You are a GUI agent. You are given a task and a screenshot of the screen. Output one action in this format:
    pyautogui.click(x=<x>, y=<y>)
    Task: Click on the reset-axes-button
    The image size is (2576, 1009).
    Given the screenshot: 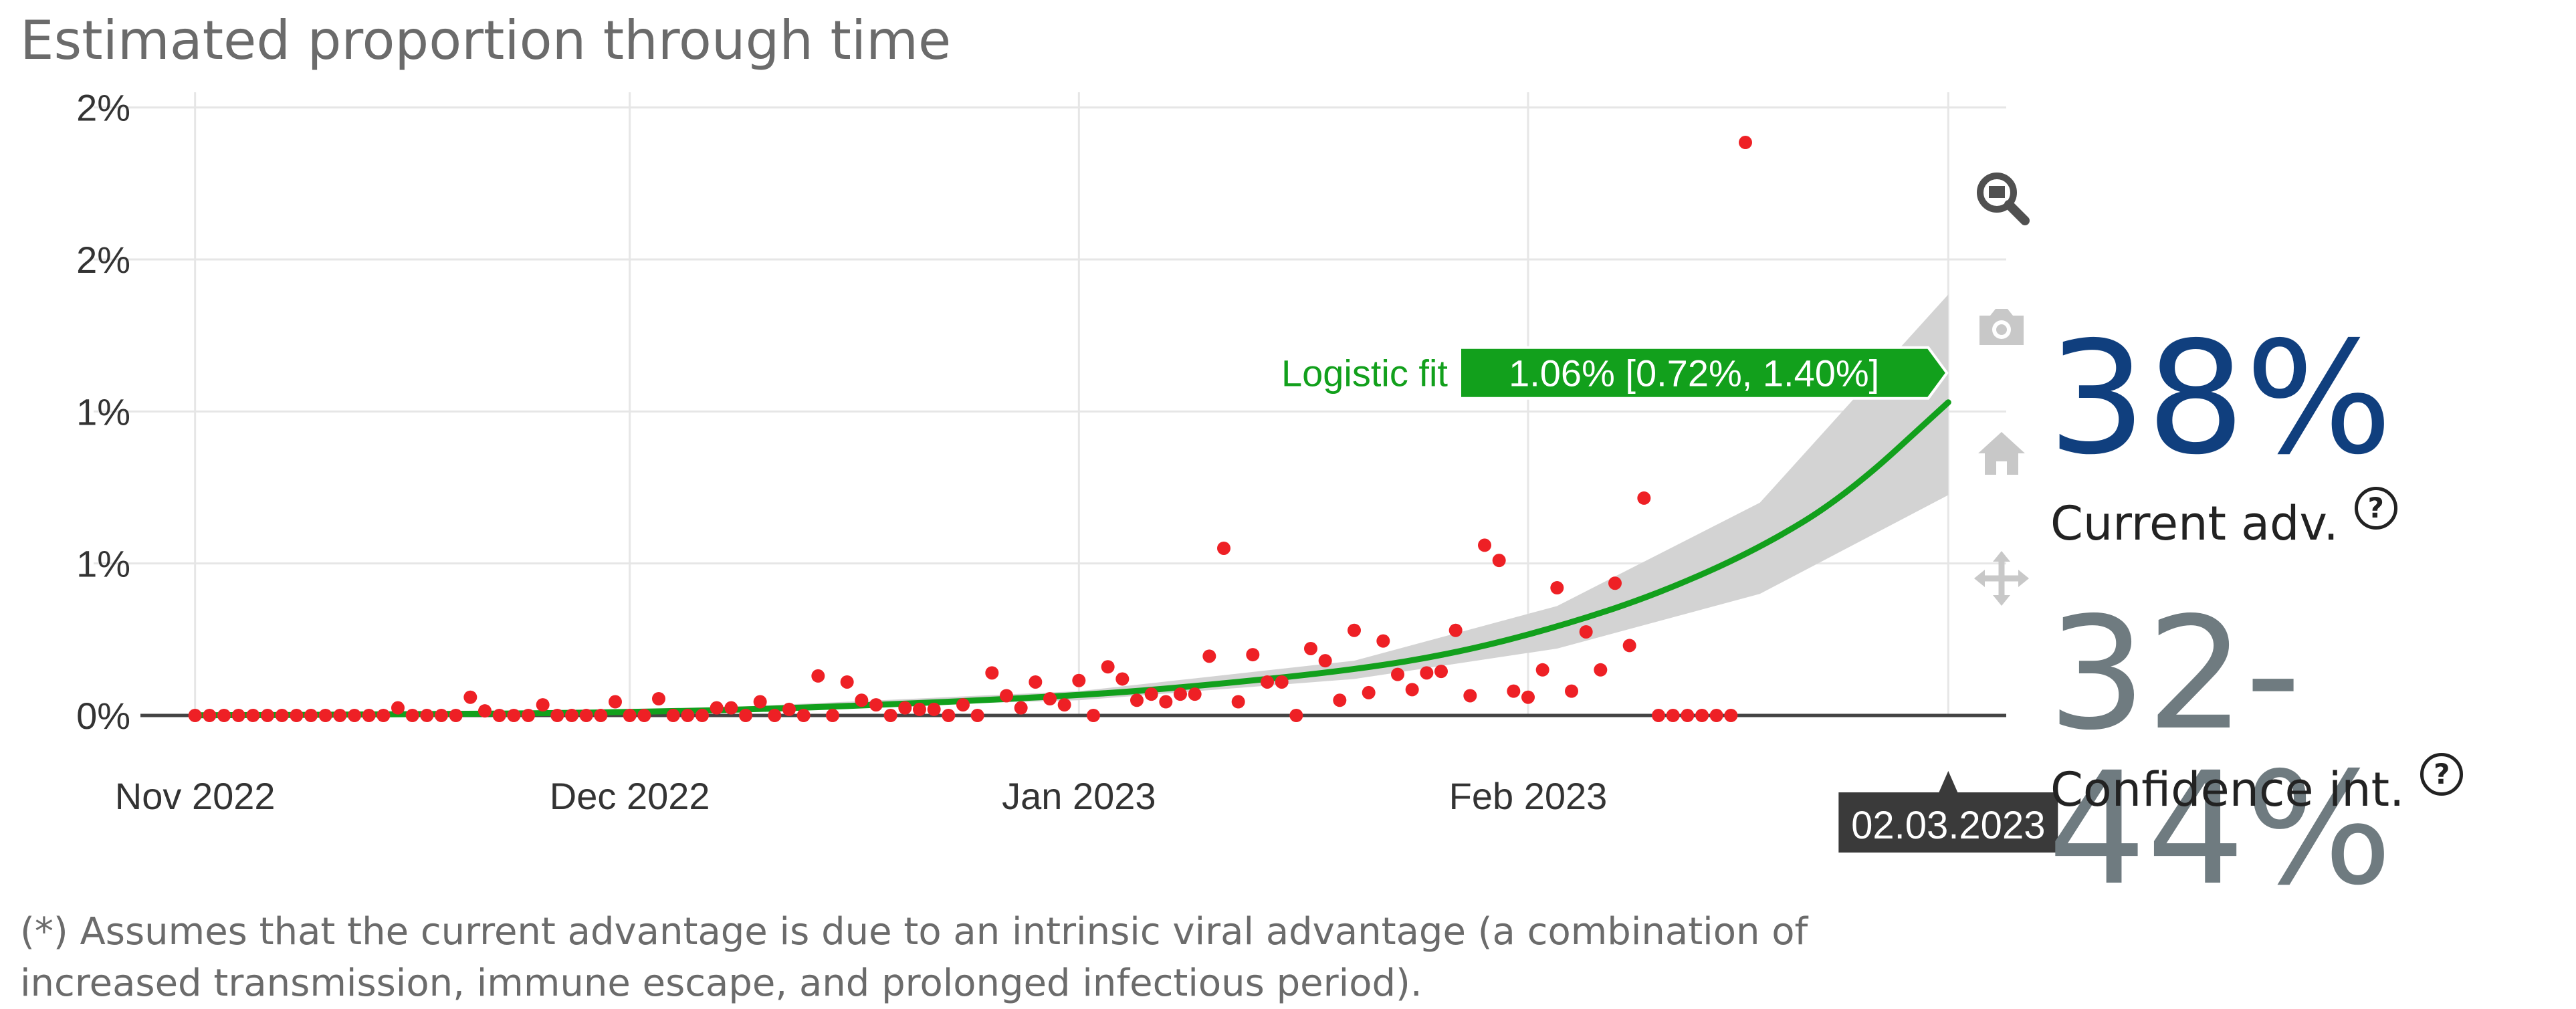 What is the action you would take?
    pyautogui.click(x=2001, y=453)
    